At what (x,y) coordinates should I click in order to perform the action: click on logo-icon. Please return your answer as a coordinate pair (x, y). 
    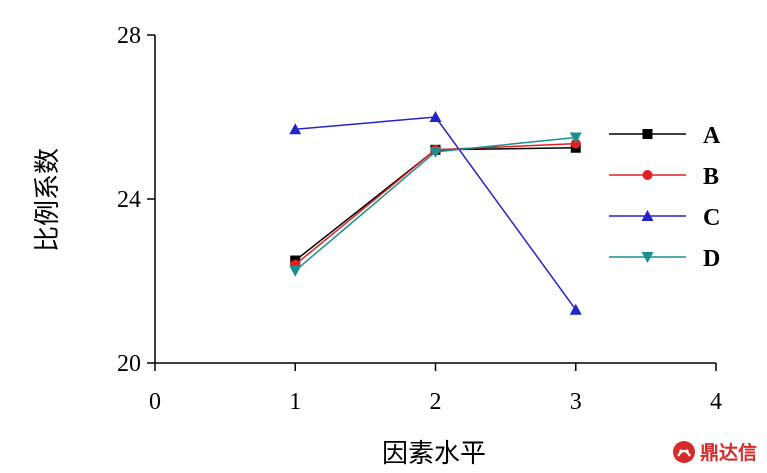
    Looking at the image, I should click on (683, 451).